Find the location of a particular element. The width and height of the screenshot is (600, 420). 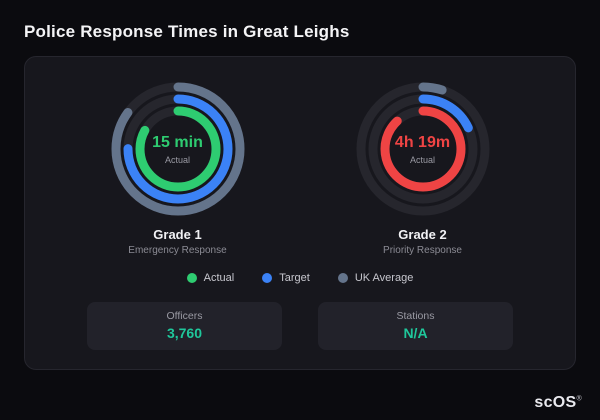

uk-average-swatch-icon is located at coordinates (342, 278).